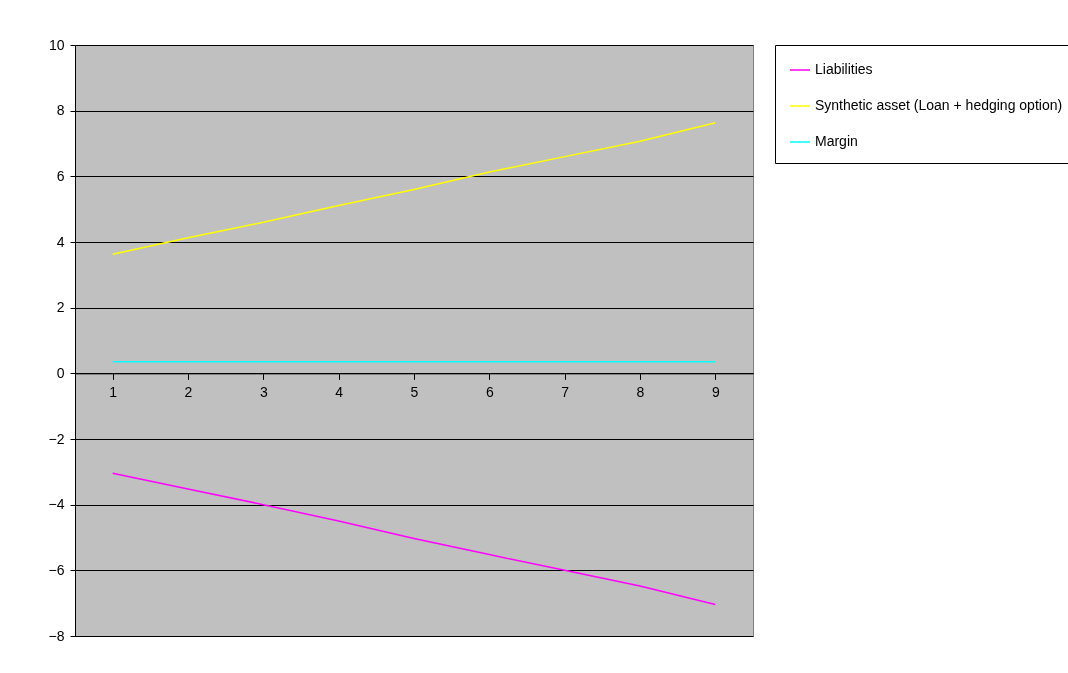  Describe the element at coordinates (56, 635) in the screenshot. I see `y-tick-label: −8` at that location.